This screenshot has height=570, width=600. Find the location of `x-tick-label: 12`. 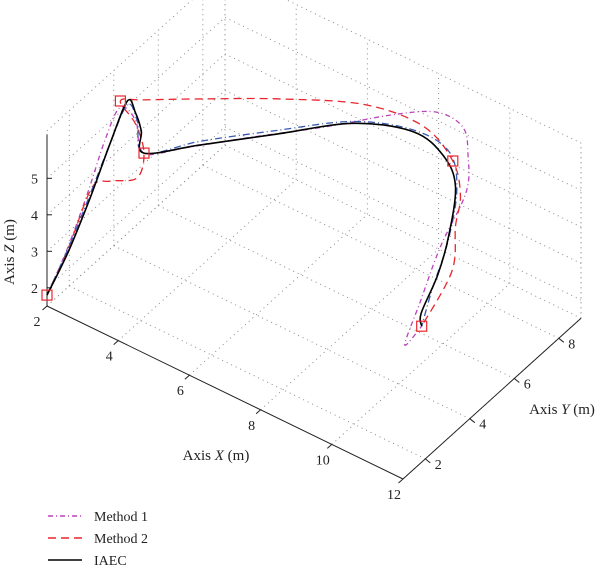

x-tick-label: 12 is located at coordinates (394, 495).